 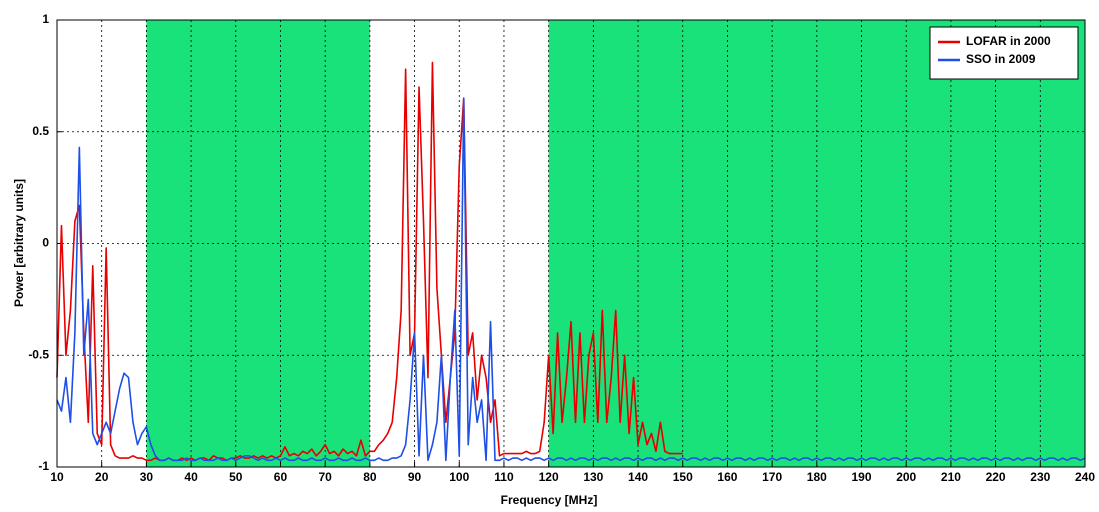 What do you see at coordinates (281, 477) in the screenshot?
I see `x-tick-label: 60` at bounding box center [281, 477].